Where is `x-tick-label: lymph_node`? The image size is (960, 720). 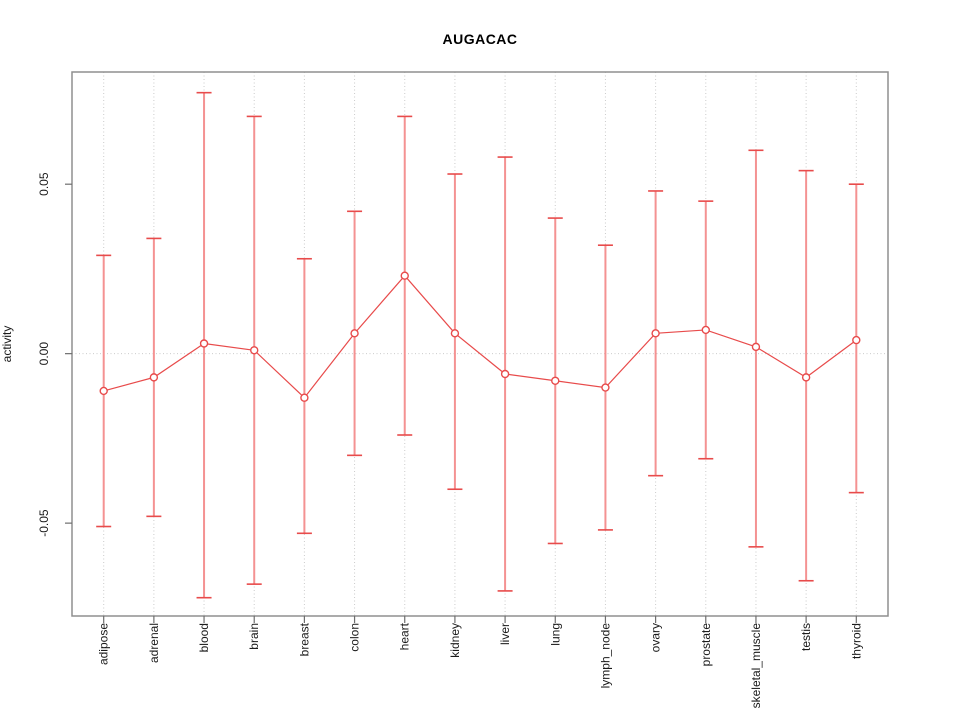
x-tick-label: lymph_node is located at coordinates (605, 656).